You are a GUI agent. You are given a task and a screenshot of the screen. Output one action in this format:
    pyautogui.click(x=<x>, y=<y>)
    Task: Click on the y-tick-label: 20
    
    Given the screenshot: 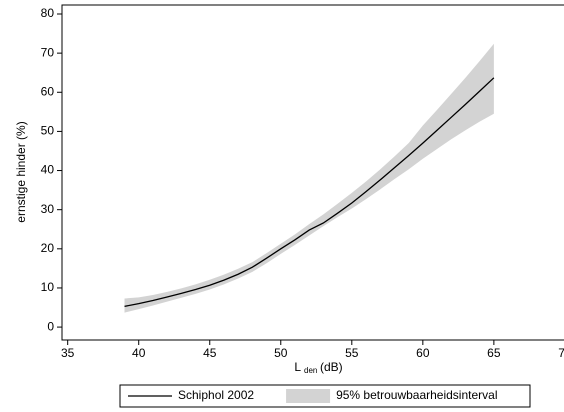 What is the action you would take?
    pyautogui.click(x=48, y=248)
    